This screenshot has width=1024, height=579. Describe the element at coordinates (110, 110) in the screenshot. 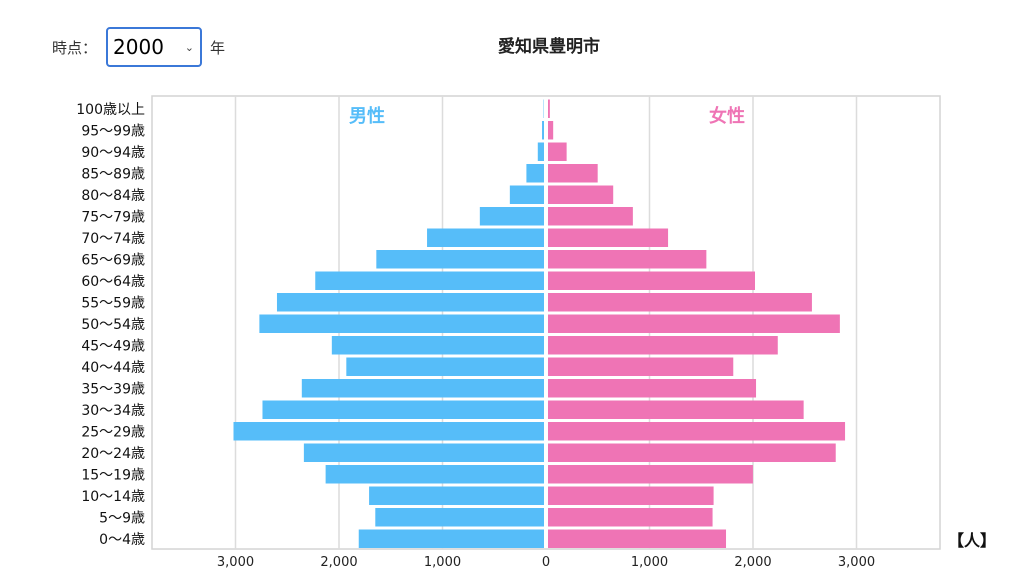

I see `age-group-label: 100歳以上` at that location.